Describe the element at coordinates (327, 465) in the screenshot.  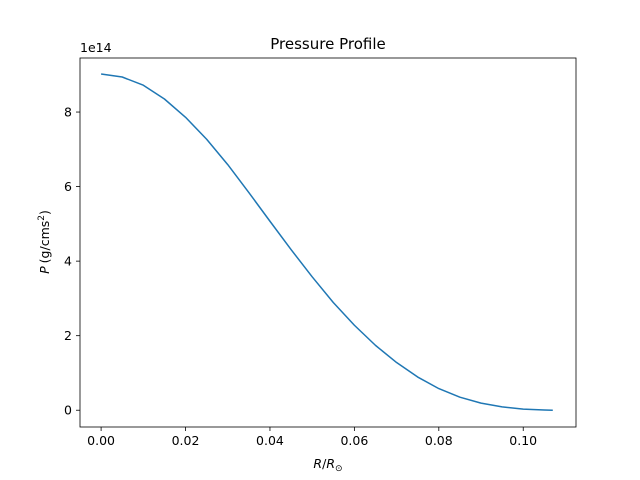
I see `x-axis-label: R/R⊙` at that location.